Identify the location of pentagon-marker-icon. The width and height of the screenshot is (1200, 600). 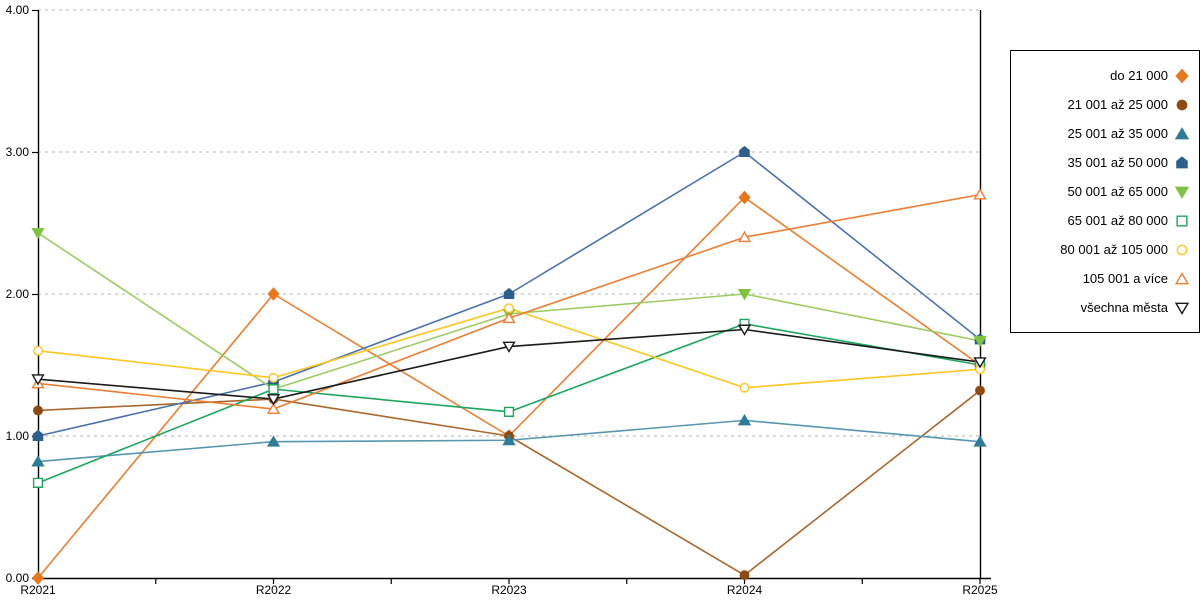
(1182, 161).